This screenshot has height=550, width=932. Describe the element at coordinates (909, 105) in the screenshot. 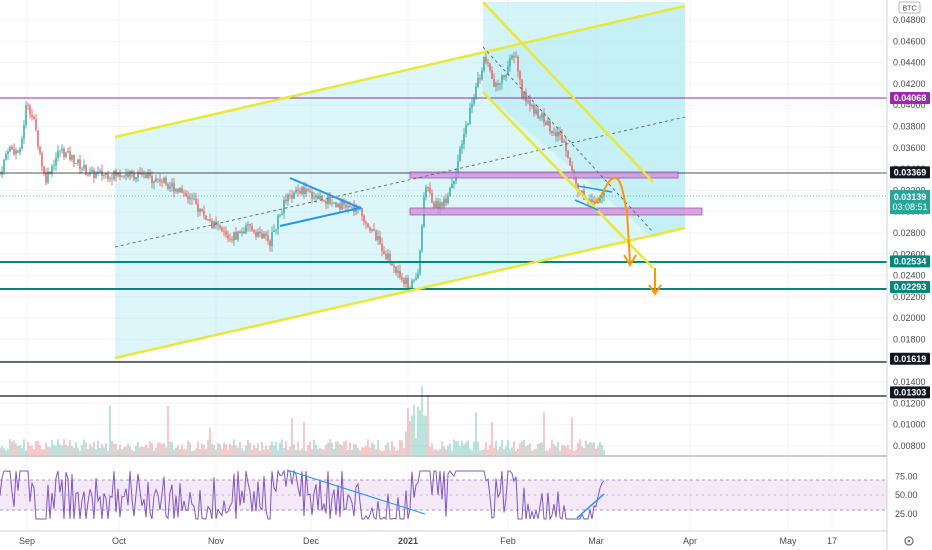

I see `price-tick-label: 0.04000` at that location.